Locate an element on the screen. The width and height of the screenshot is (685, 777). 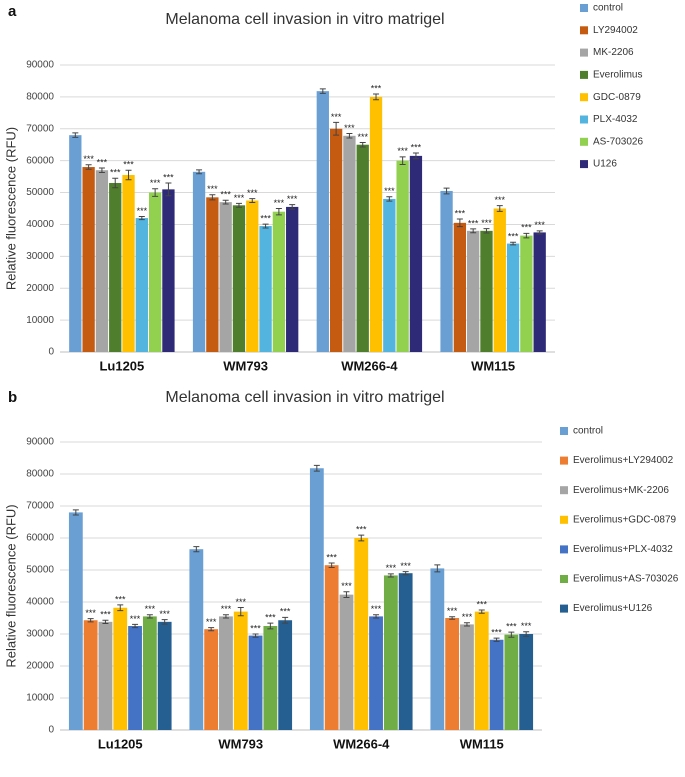
legend-label: Everolimus+AS-703026 is located at coordinates (626, 579).